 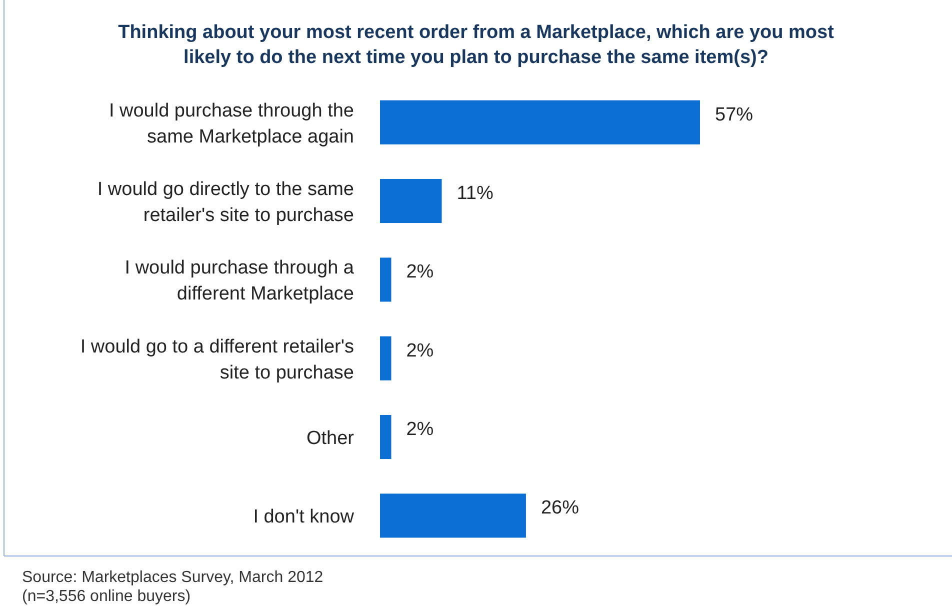 I want to click on data-label: 57%, so click(x=734, y=115).